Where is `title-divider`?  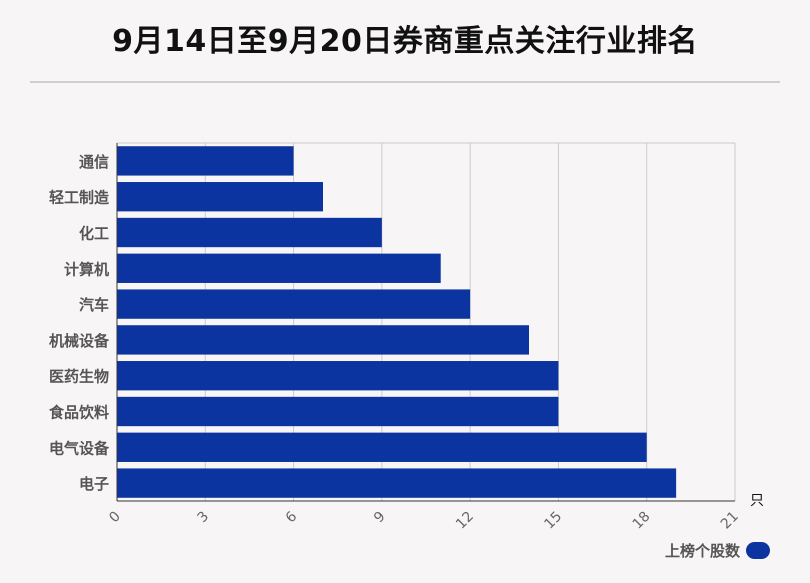 title-divider is located at coordinates (405, 82).